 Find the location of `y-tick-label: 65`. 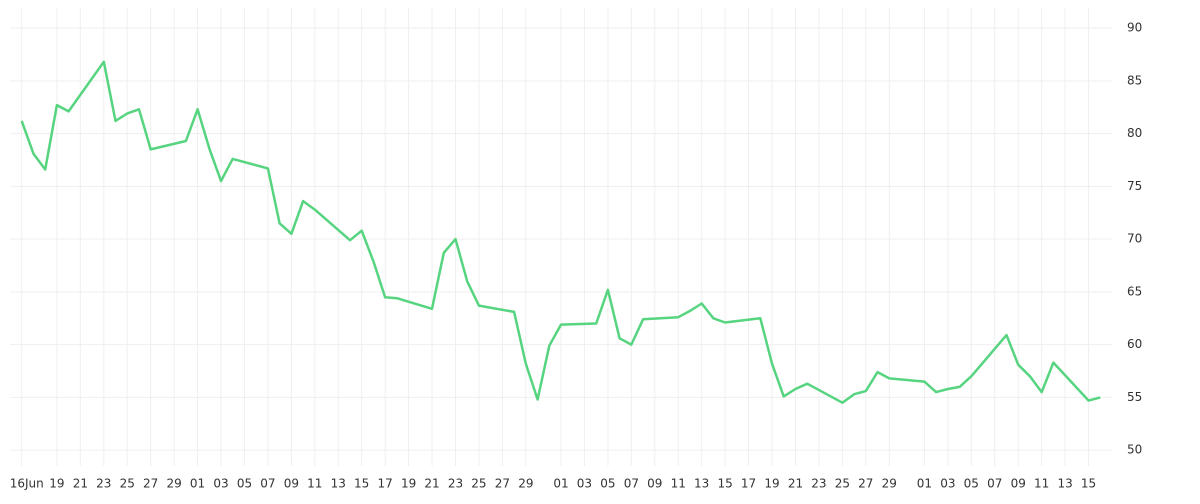

y-tick-label: 65 is located at coordinates (1134, 291).